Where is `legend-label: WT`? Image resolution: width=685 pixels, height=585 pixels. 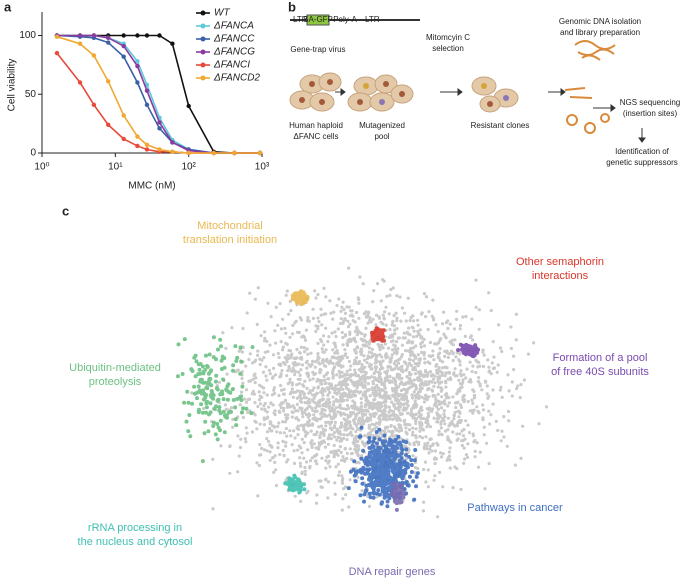 legend-label: WT is located at coordinates (222, 13).